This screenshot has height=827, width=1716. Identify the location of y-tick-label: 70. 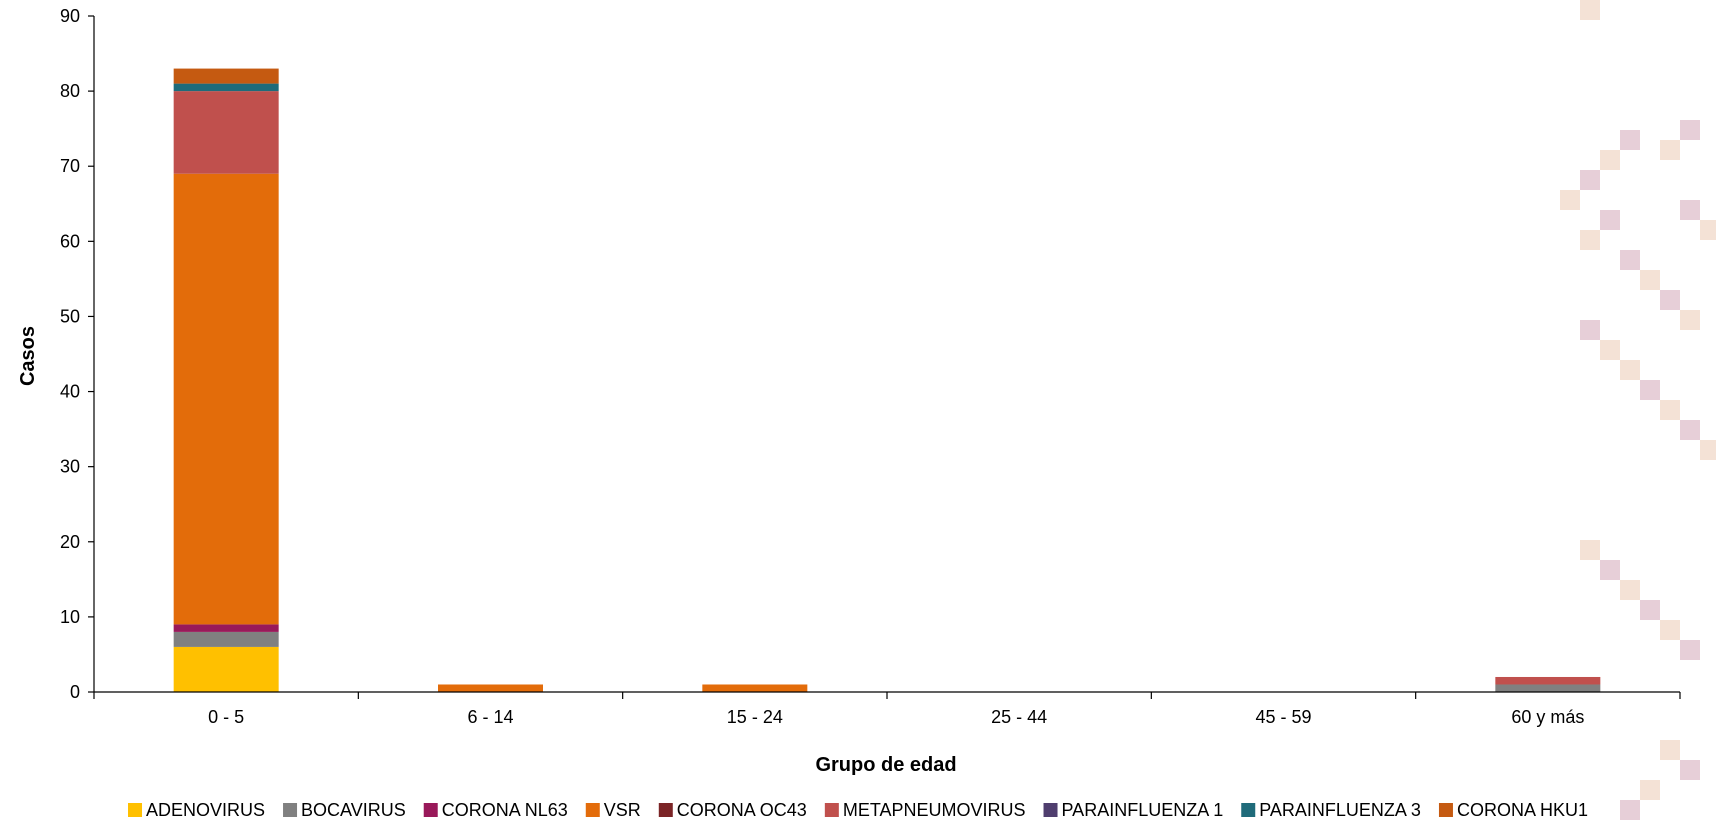
(70, 166).